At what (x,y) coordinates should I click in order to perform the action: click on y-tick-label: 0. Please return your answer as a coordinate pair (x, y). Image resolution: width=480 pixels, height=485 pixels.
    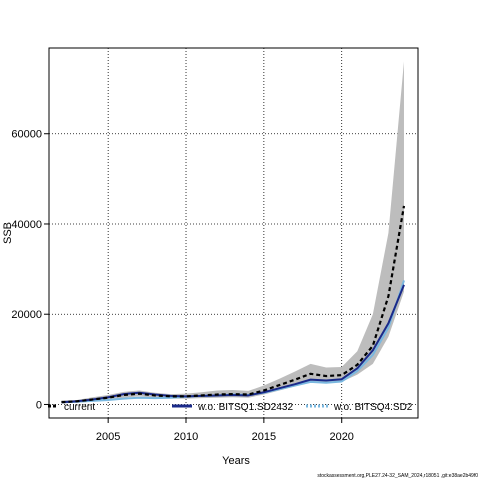
    Looking at the image, I should click on (39, 405).